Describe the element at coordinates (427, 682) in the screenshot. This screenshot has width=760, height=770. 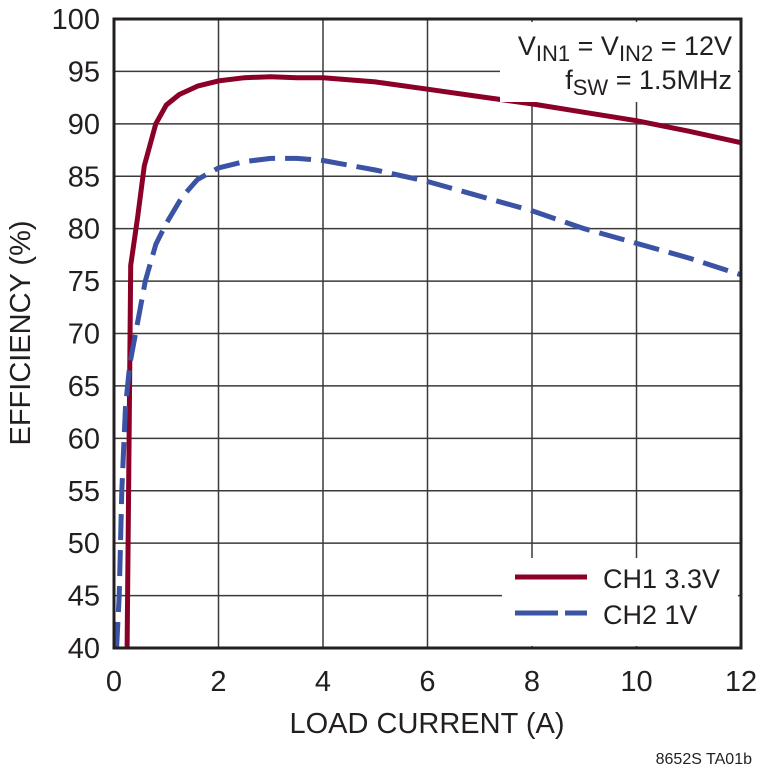
I see `x-tick-label: 6` at that location.